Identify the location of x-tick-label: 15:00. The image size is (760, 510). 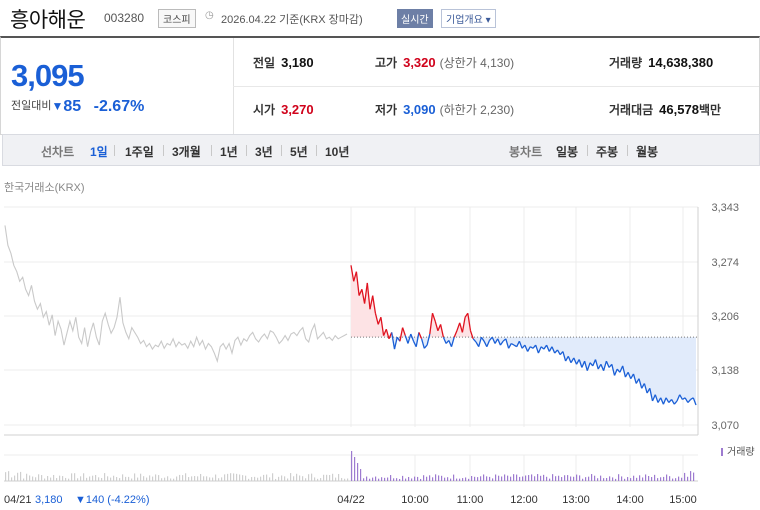
(683, 500).